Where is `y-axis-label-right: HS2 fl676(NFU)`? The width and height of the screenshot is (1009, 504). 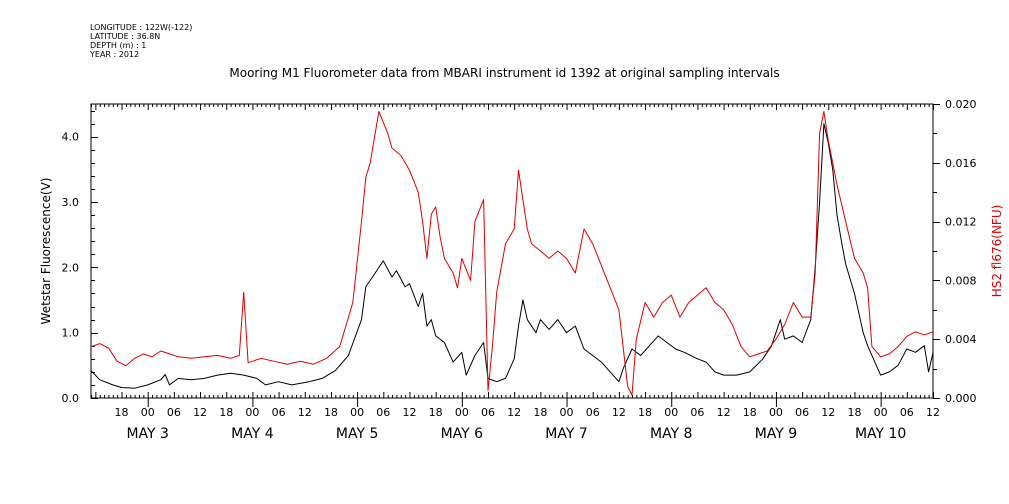
y-axis-label-right: HS2 fl676(NFU) is located at coordinates (997, 251).